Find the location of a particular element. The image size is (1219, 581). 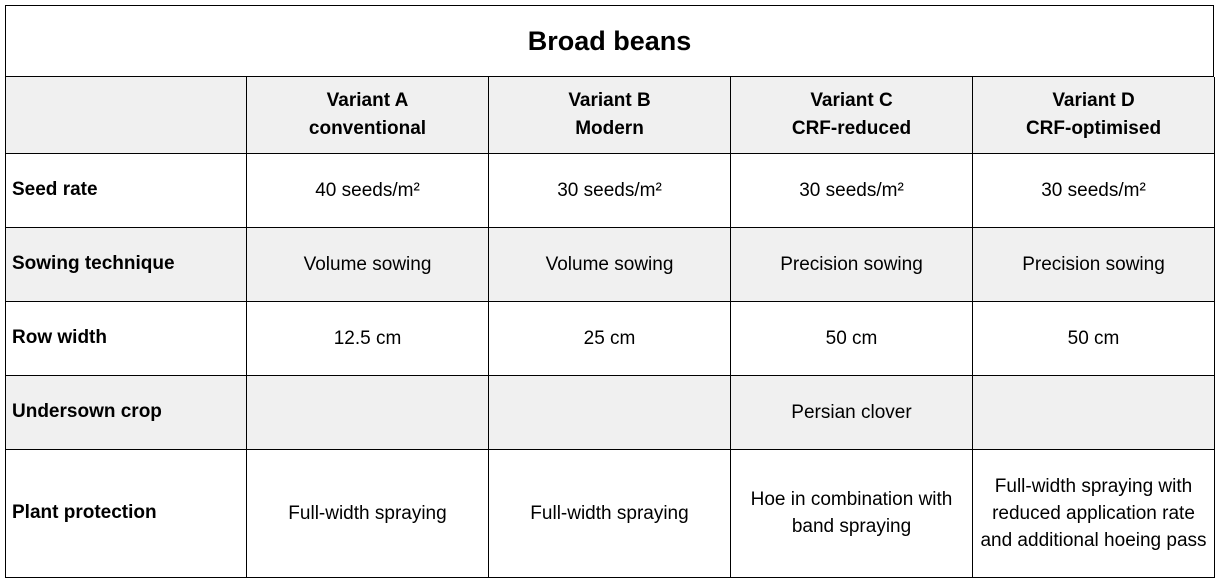

column-header-variant-a: Variant A conventional is located at coordinates (367, 115).